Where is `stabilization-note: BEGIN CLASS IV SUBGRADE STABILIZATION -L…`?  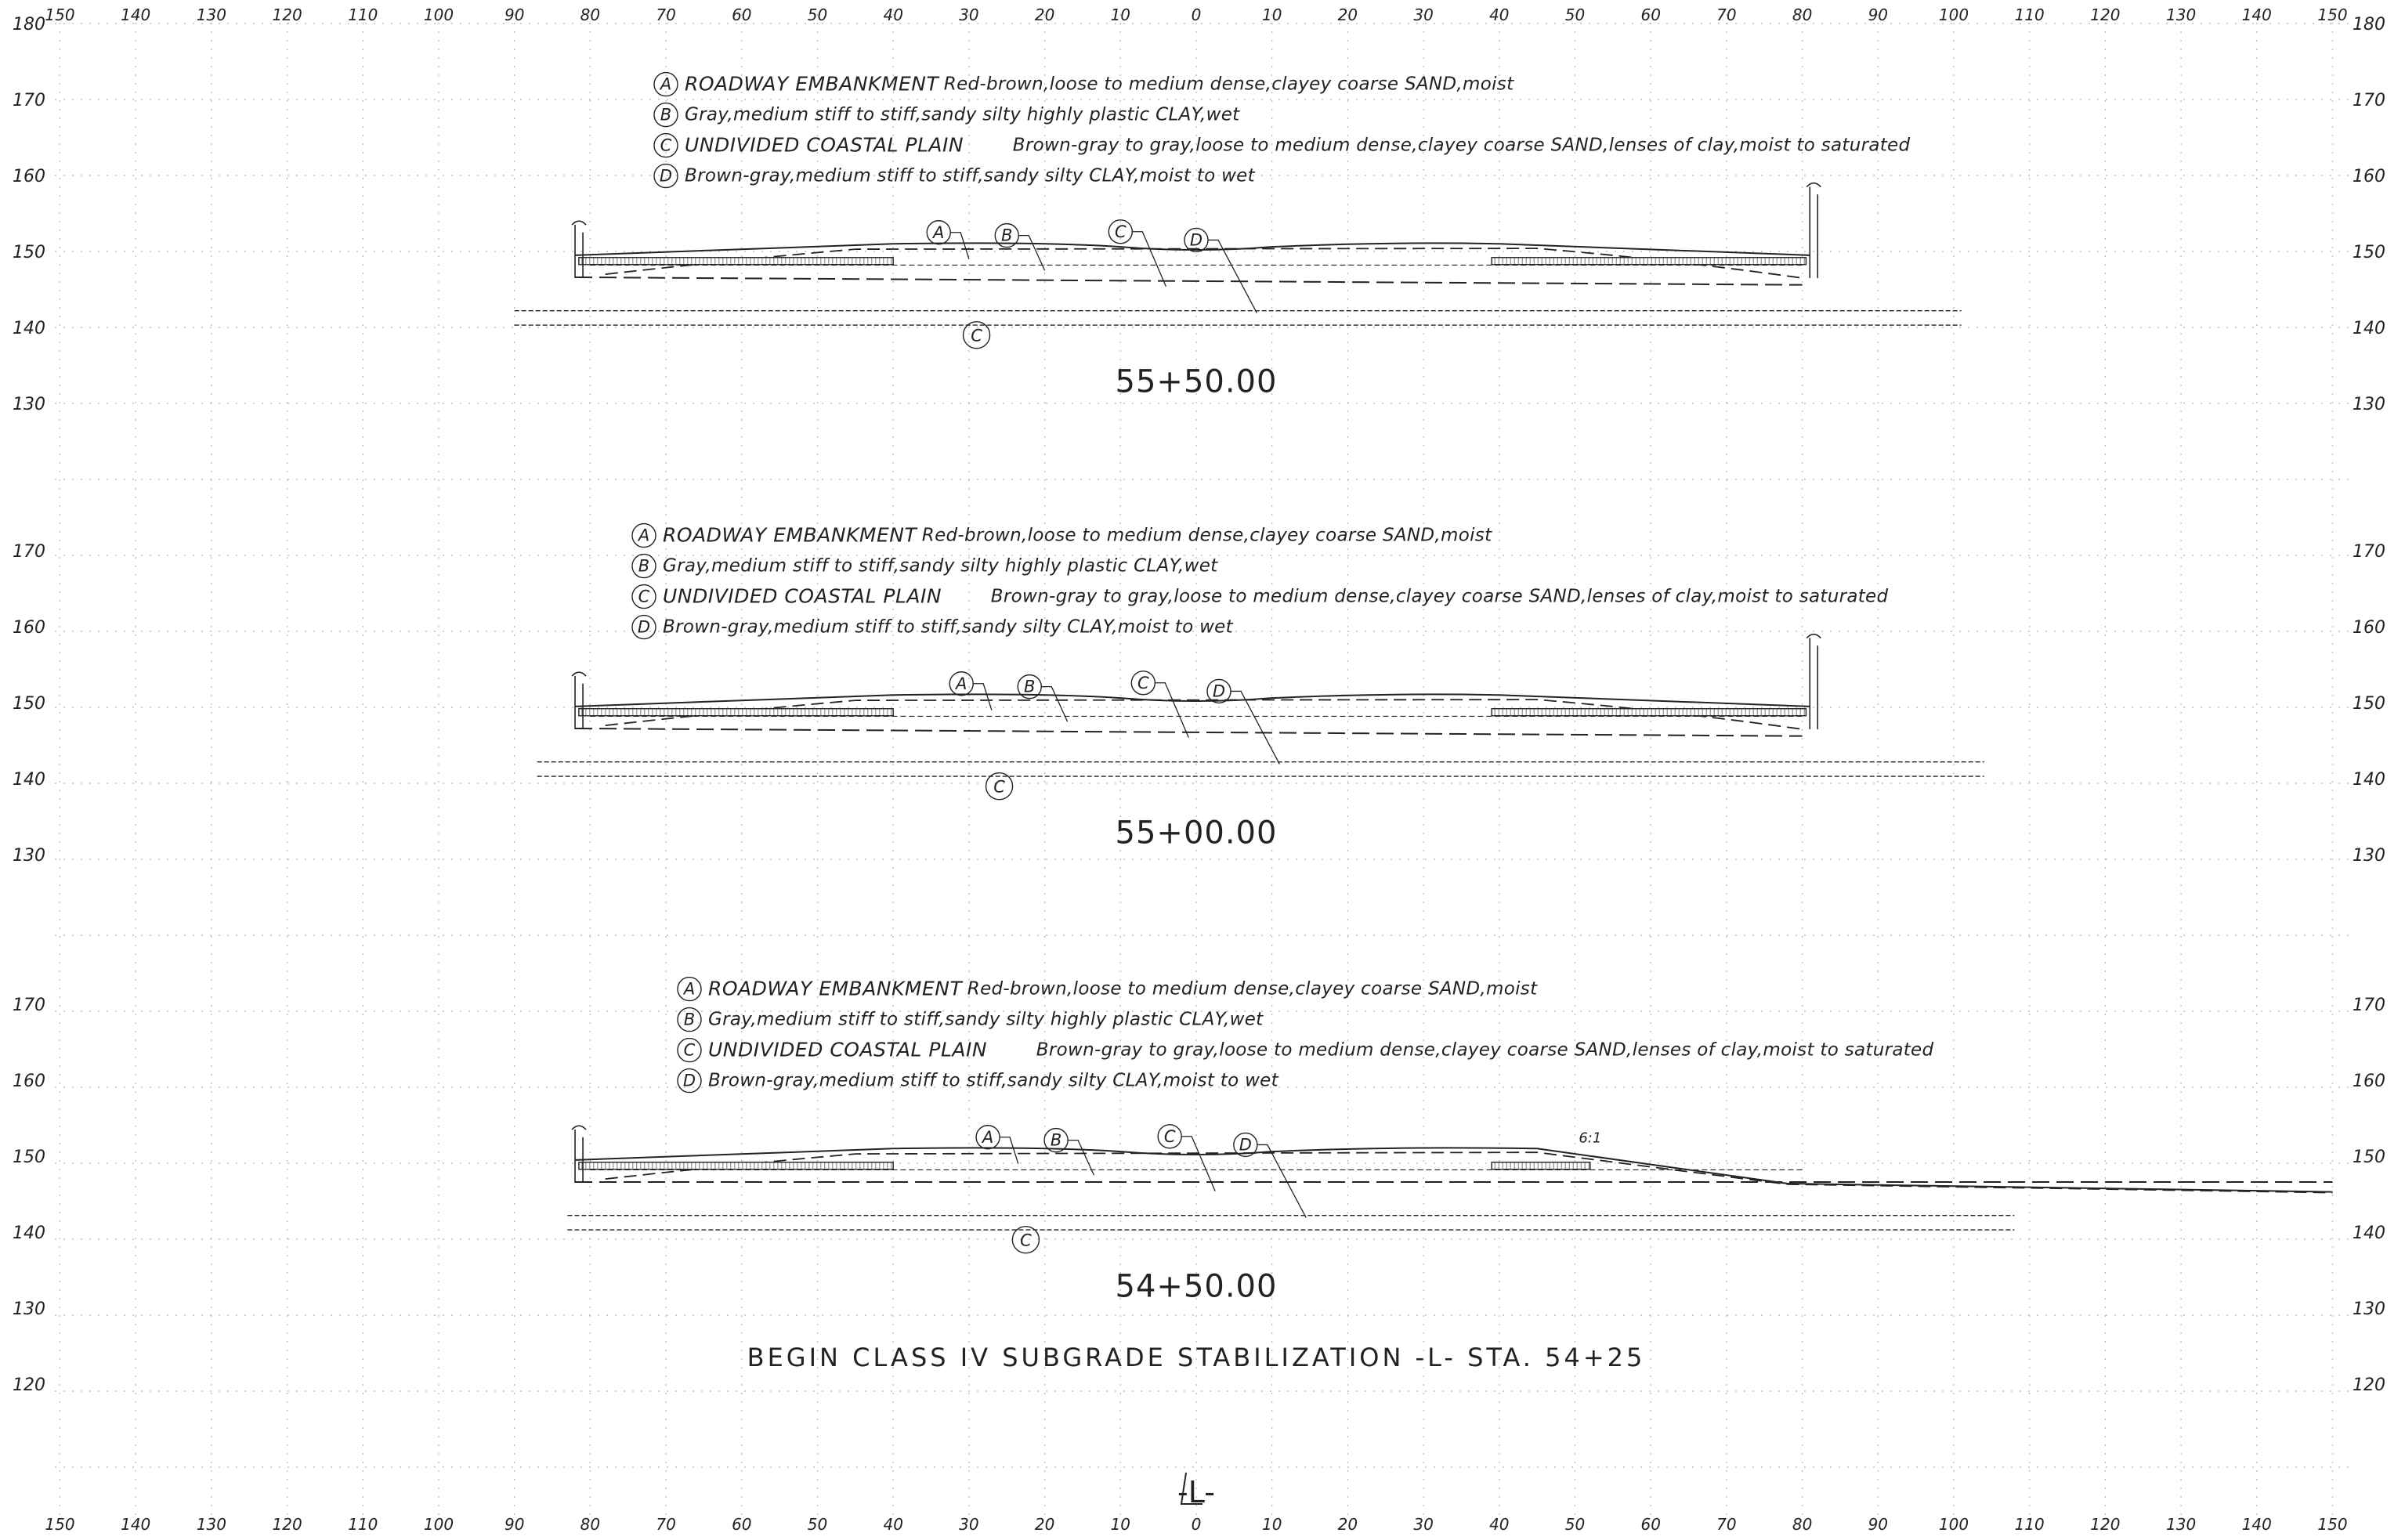
stabilization-note: BEGIN CLASS IV SUBGRADE STABILIZATION -L… is located at coordinates (1196, 1357).